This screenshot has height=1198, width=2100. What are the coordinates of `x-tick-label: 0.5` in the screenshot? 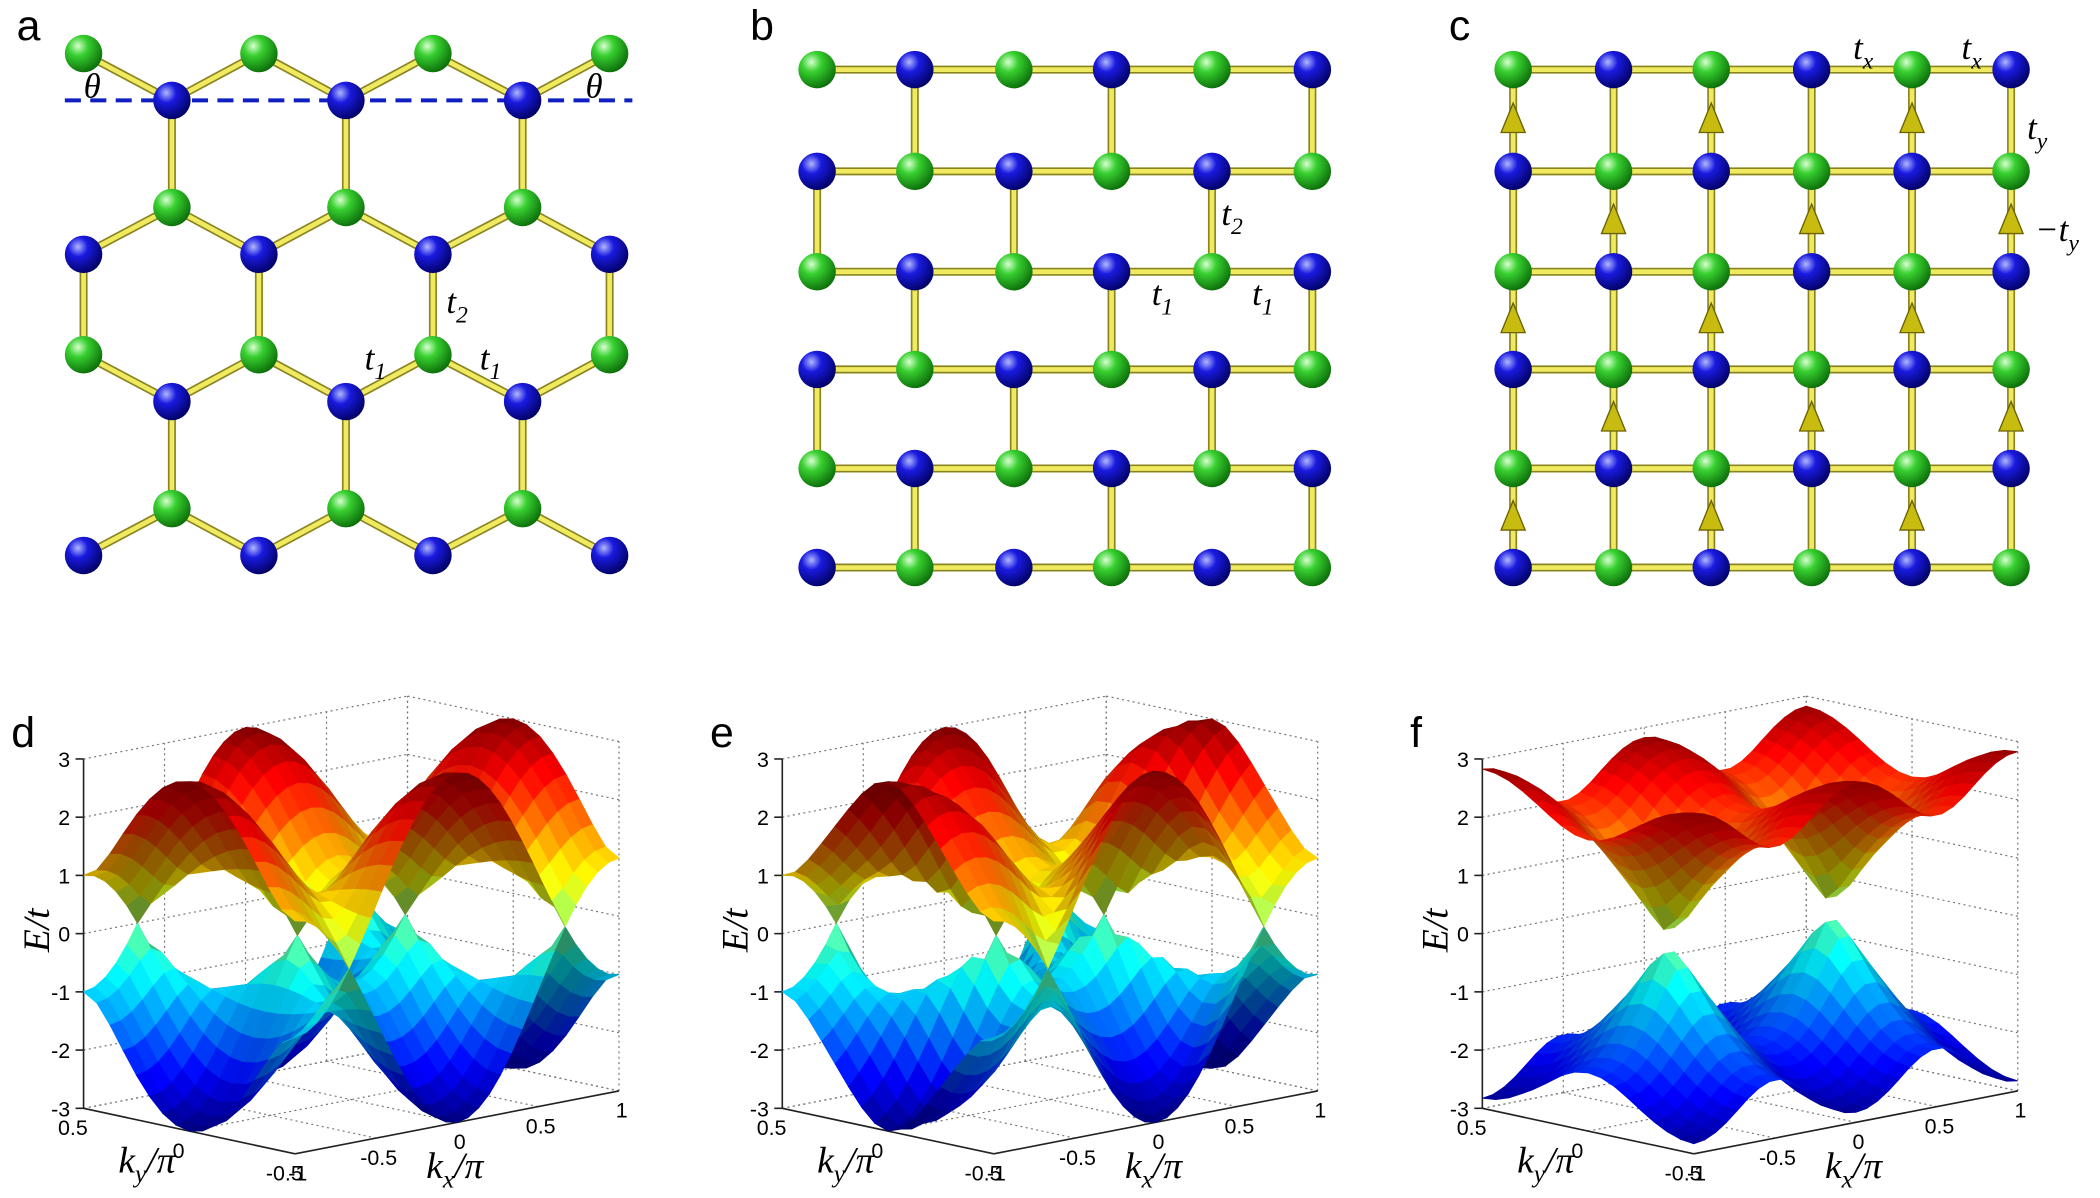 It's located at (1940, 1126).